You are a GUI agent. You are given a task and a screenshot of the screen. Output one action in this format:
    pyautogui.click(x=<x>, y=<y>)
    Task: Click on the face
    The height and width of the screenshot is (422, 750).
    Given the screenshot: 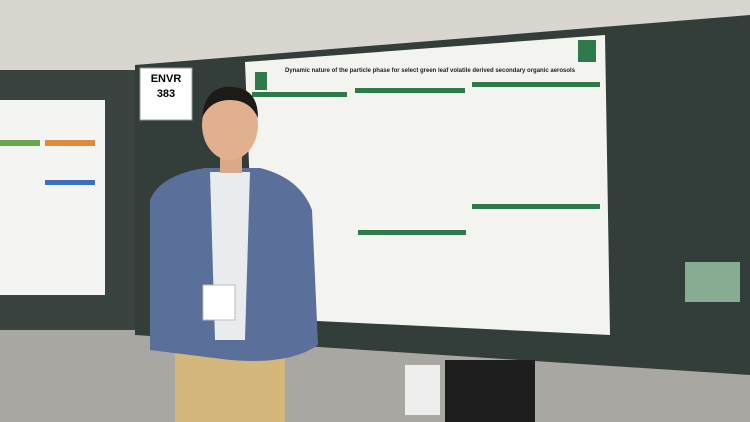 What is the action you would take?
    pyautogui.click(x=230, y=125)
    